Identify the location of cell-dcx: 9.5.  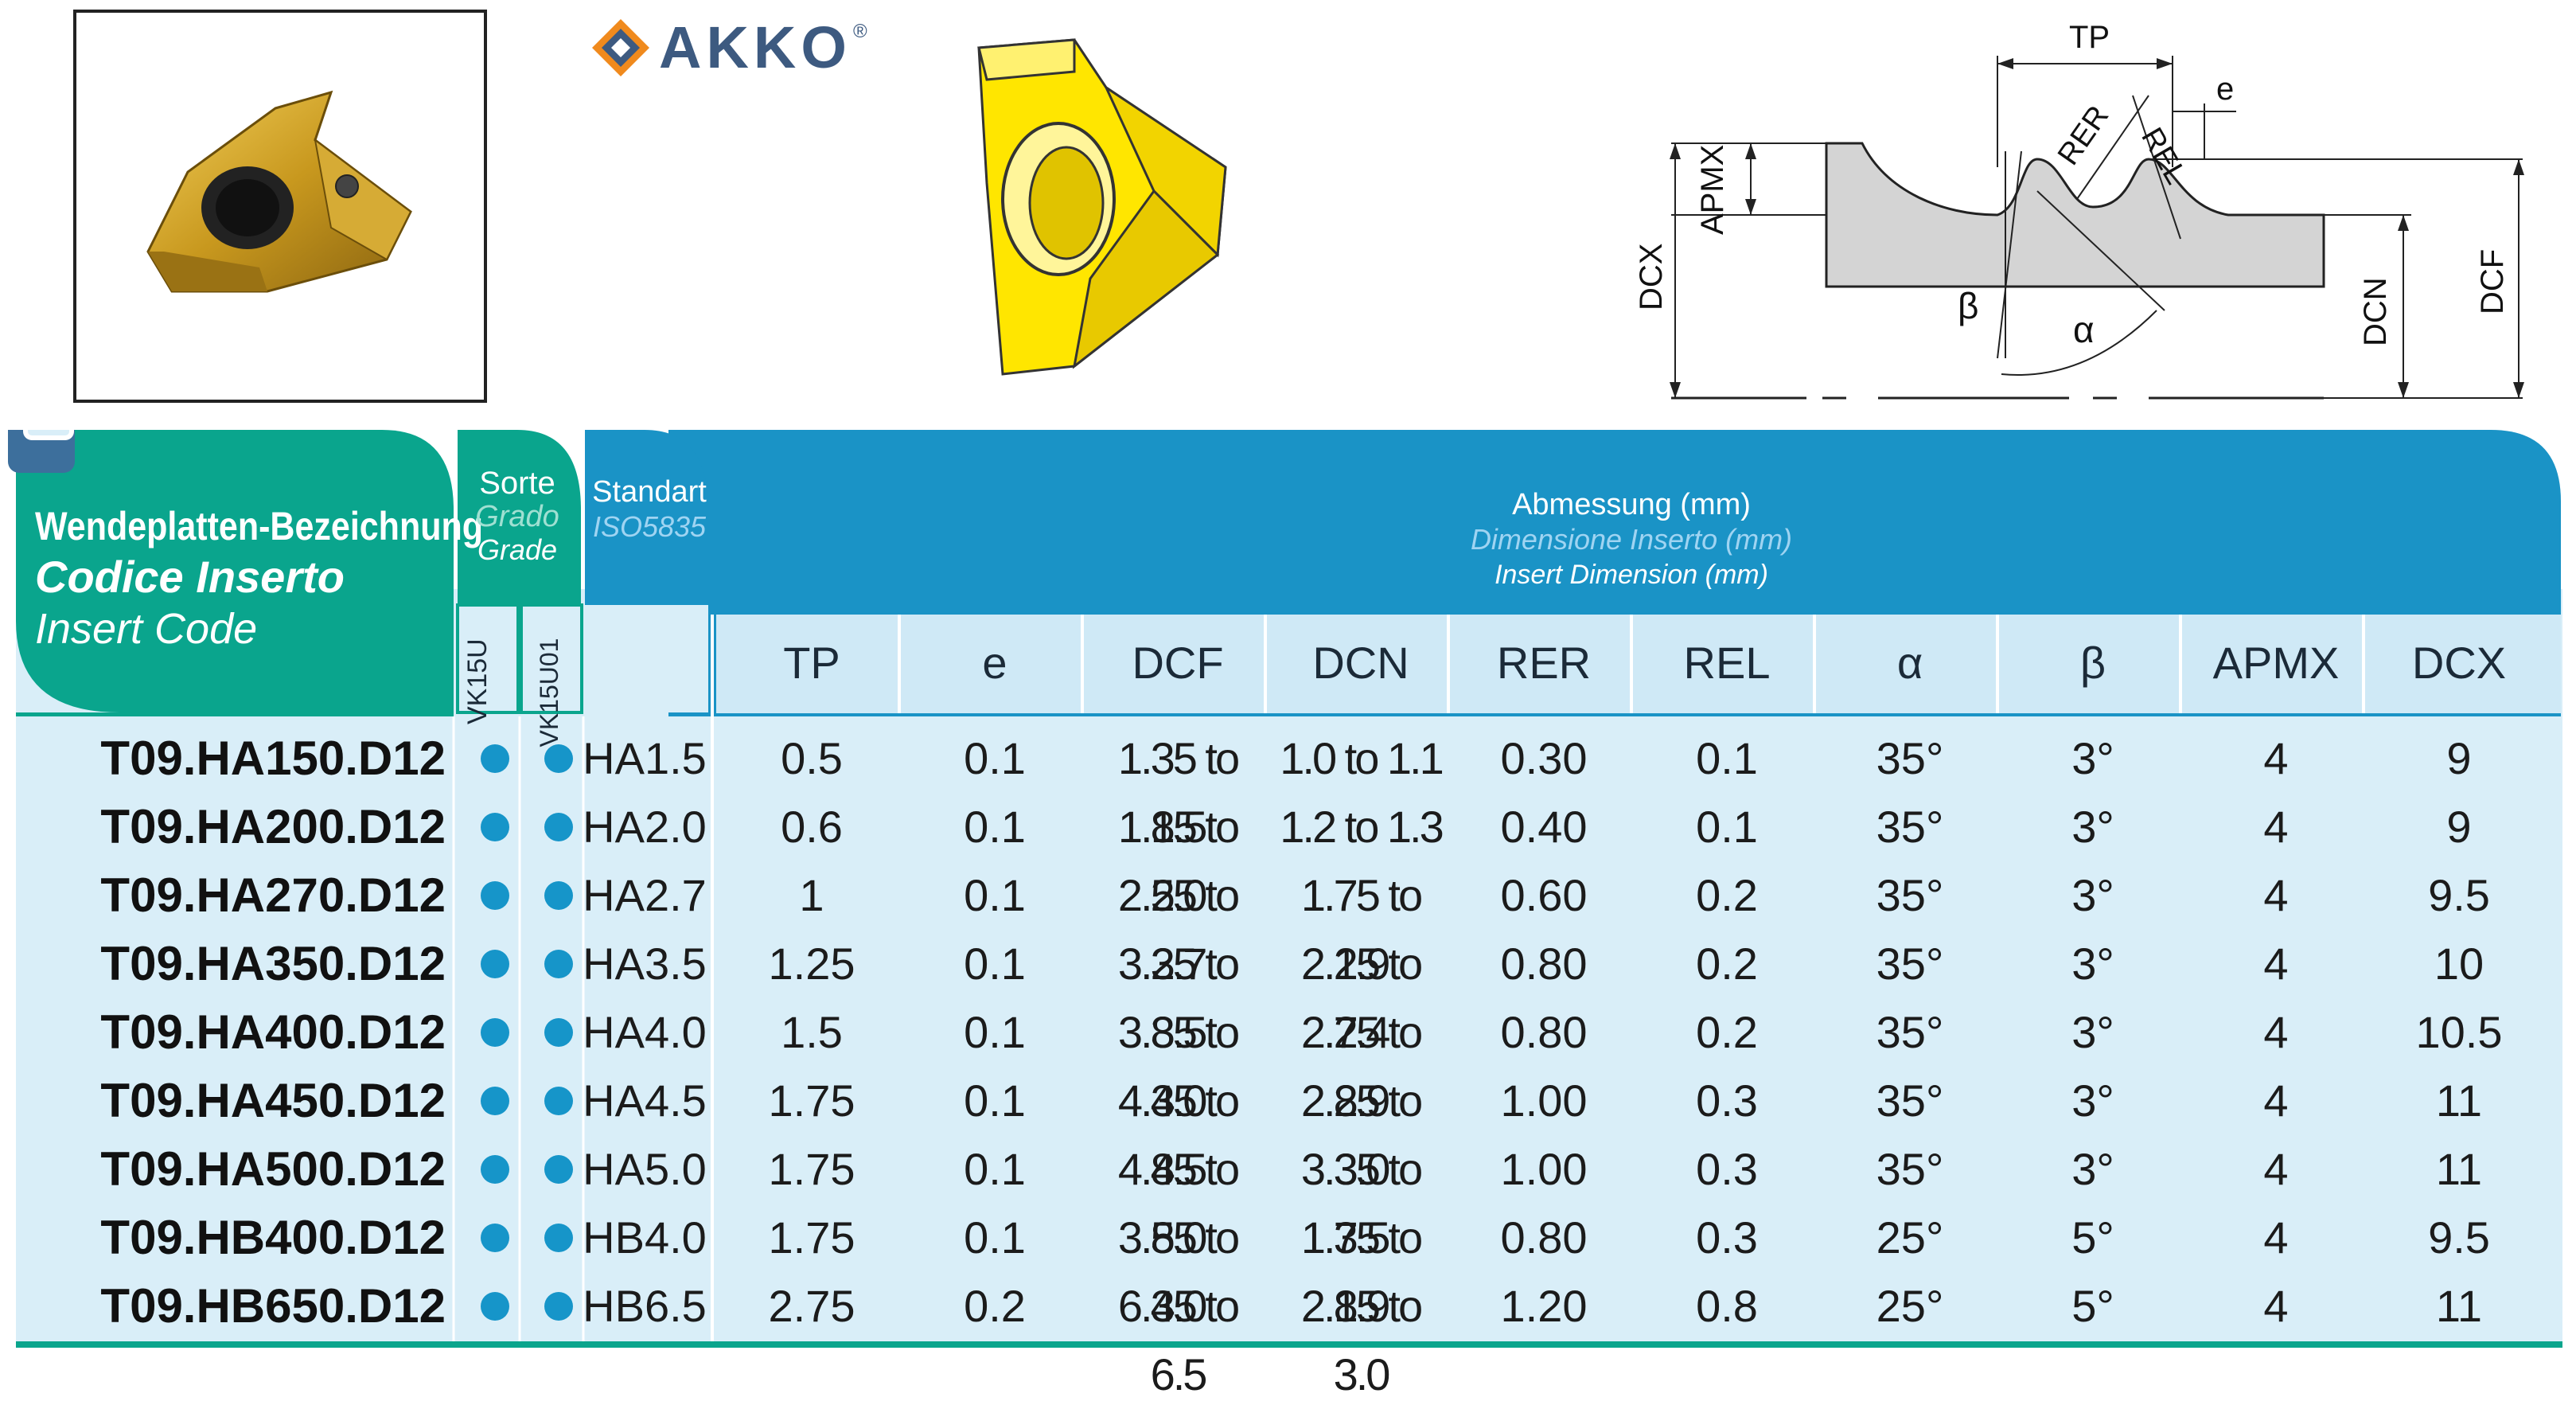
(2459, 895).